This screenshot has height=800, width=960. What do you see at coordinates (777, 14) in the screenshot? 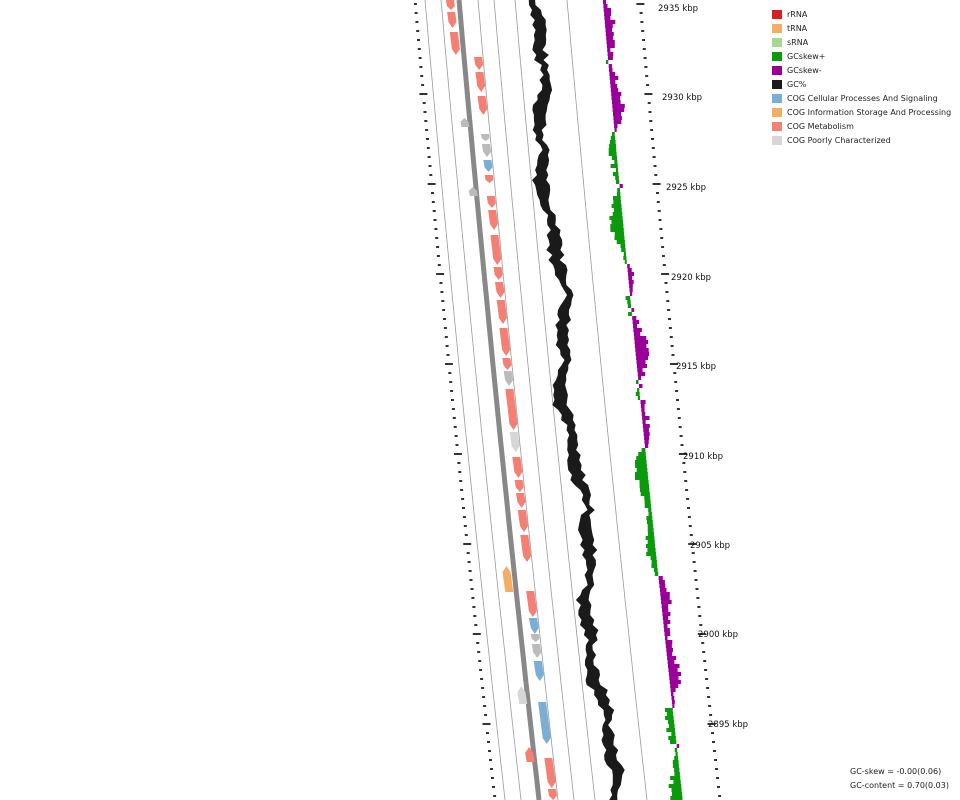
I see `legend-swatch-rrna` at bounding box center [777, 14].